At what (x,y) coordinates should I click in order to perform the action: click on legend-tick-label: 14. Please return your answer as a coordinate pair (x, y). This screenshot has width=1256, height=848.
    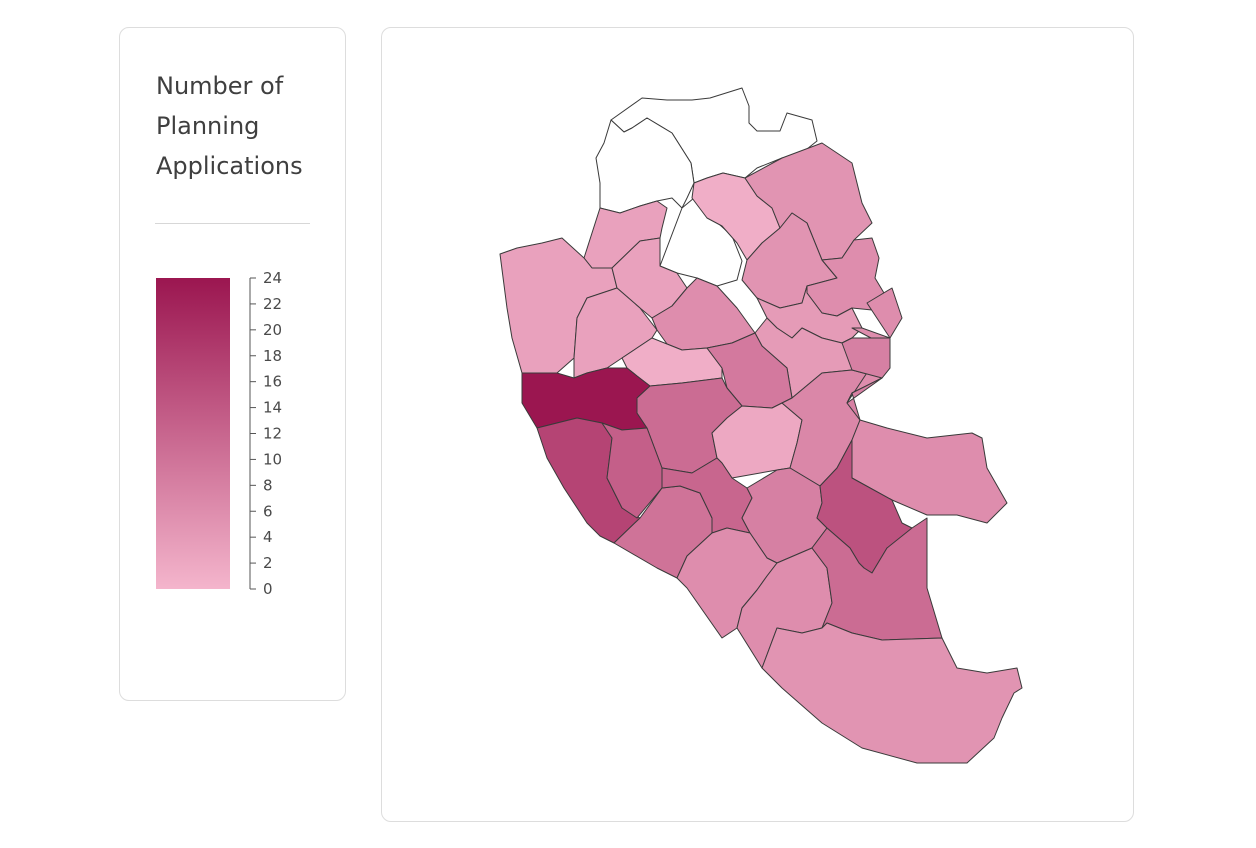
    Looking at the image, I should click on (272, 408).